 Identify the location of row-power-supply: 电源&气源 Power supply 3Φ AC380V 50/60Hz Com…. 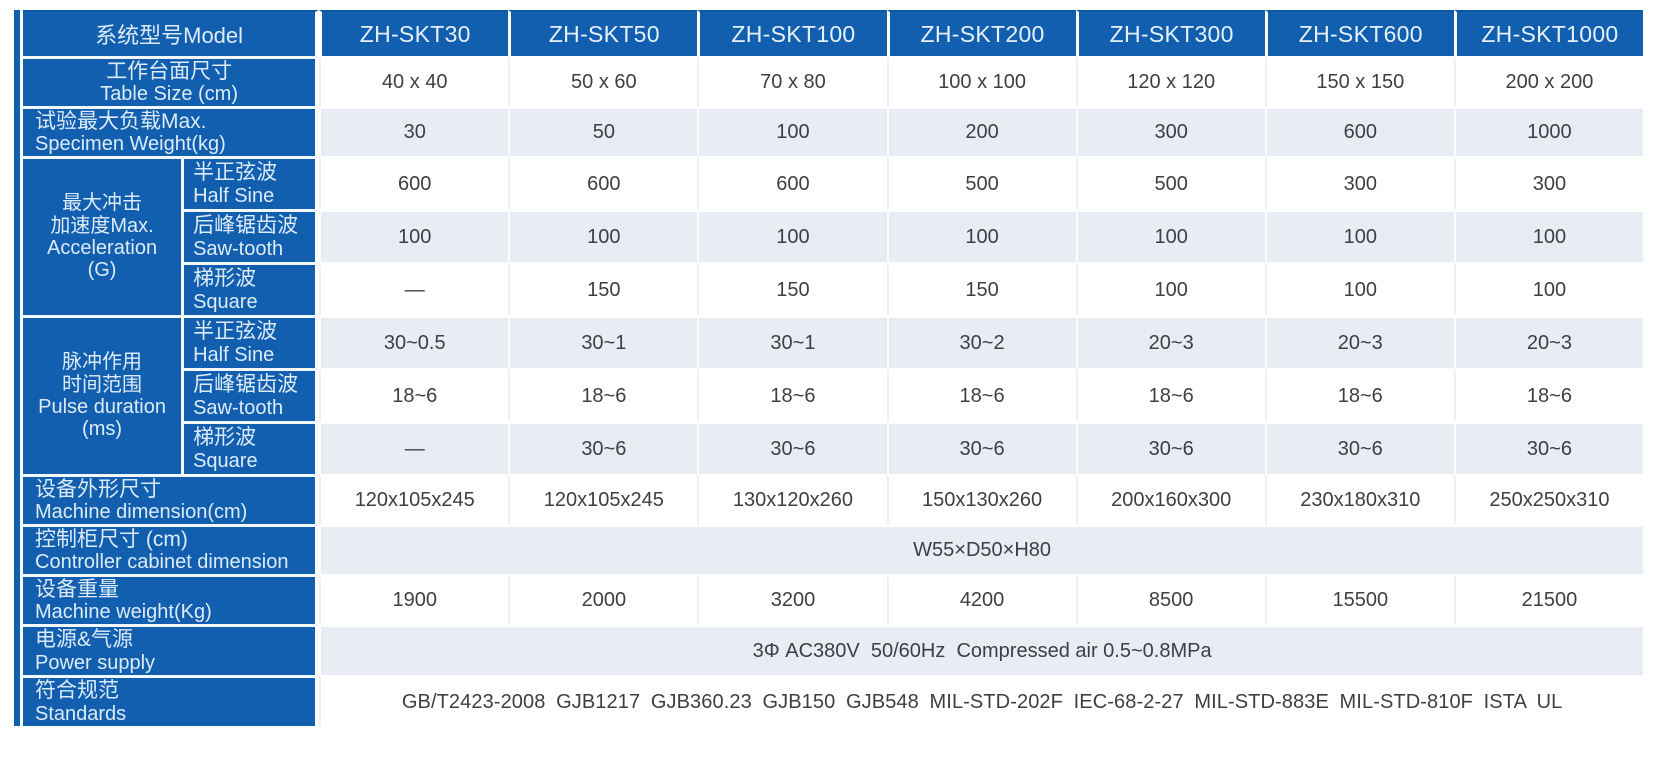
(833, 649).